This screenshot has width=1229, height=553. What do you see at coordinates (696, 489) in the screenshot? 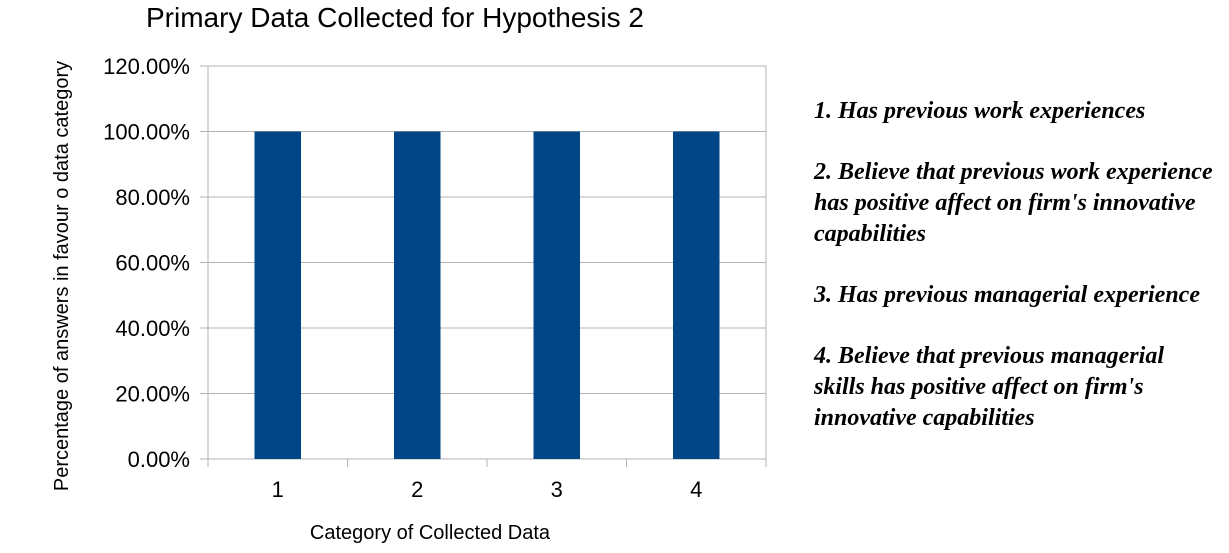
I see `x-tick-label: 4` at bounding box center [696, 489].